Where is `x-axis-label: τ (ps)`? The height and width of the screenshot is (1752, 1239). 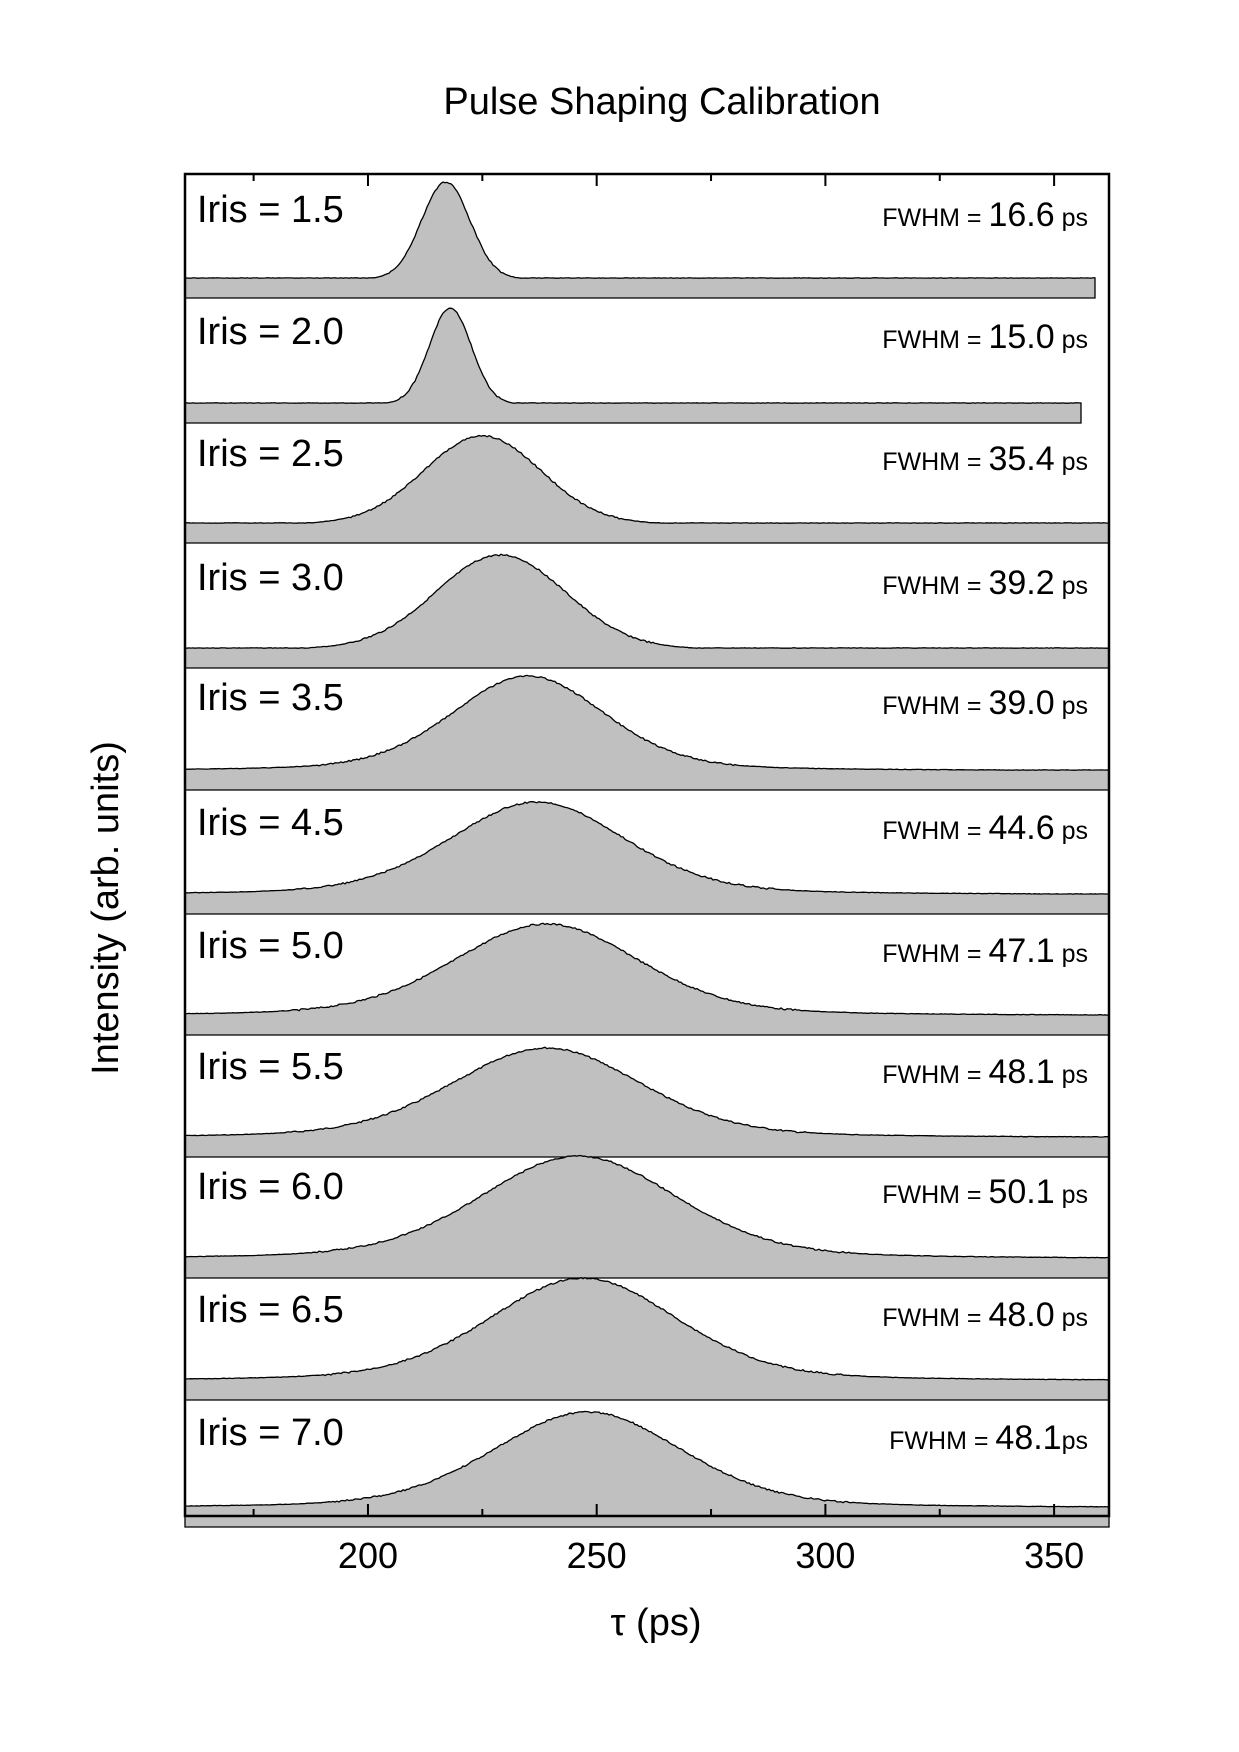 x-axis-label: τ (ps) is located at coordinates (655, 1623).